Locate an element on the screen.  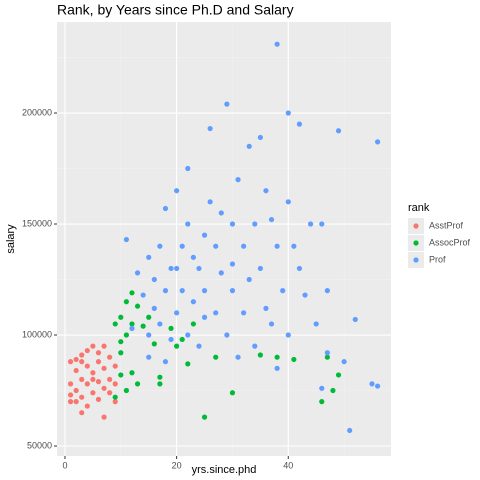
x-tick-label: 20 is located at coordinates (177, 465).